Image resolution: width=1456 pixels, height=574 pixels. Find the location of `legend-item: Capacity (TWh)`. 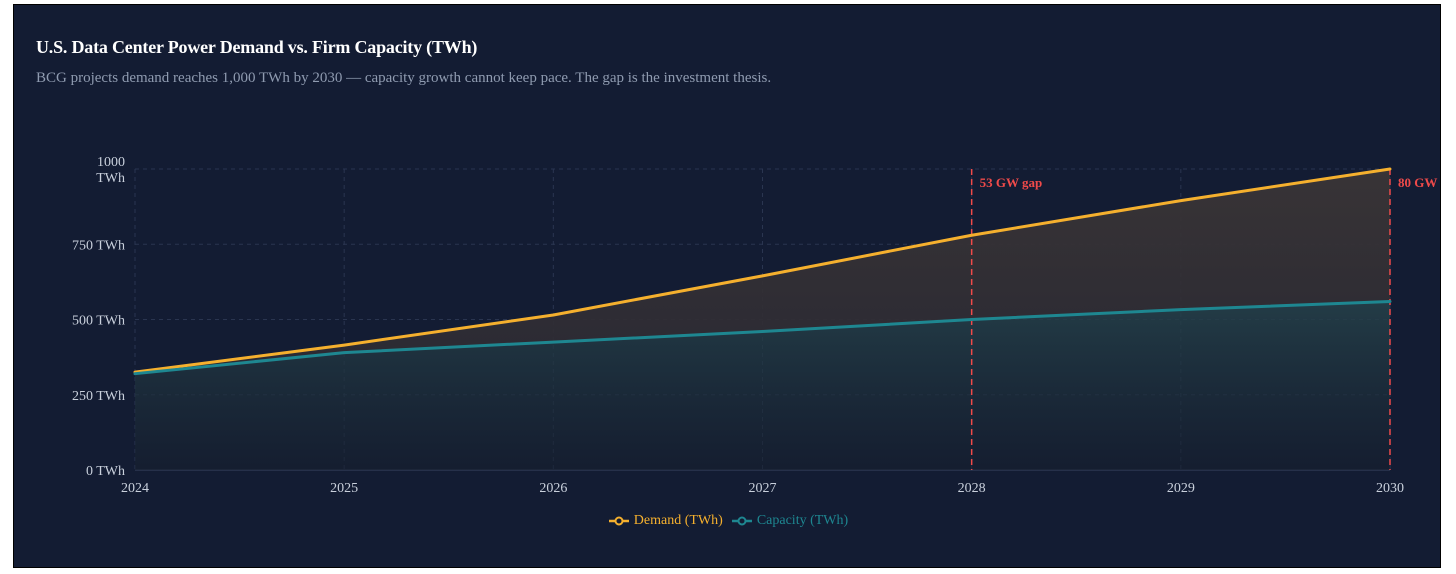

legend-item: Capacity (TWh) is located at coordinates (789, 521).